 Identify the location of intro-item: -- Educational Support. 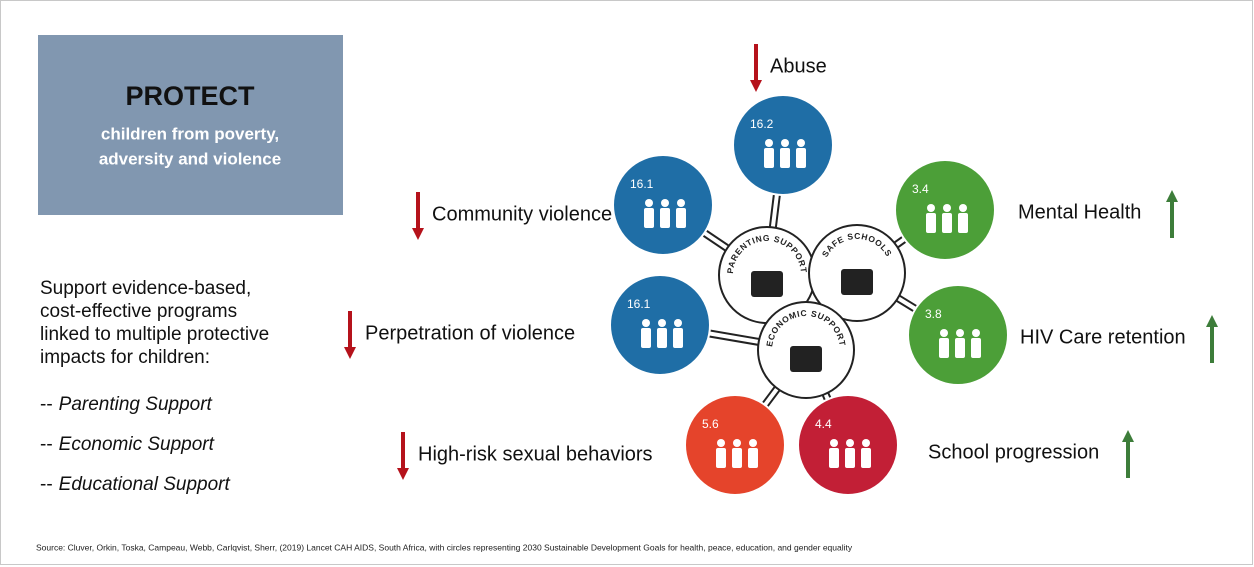
(135, 484).